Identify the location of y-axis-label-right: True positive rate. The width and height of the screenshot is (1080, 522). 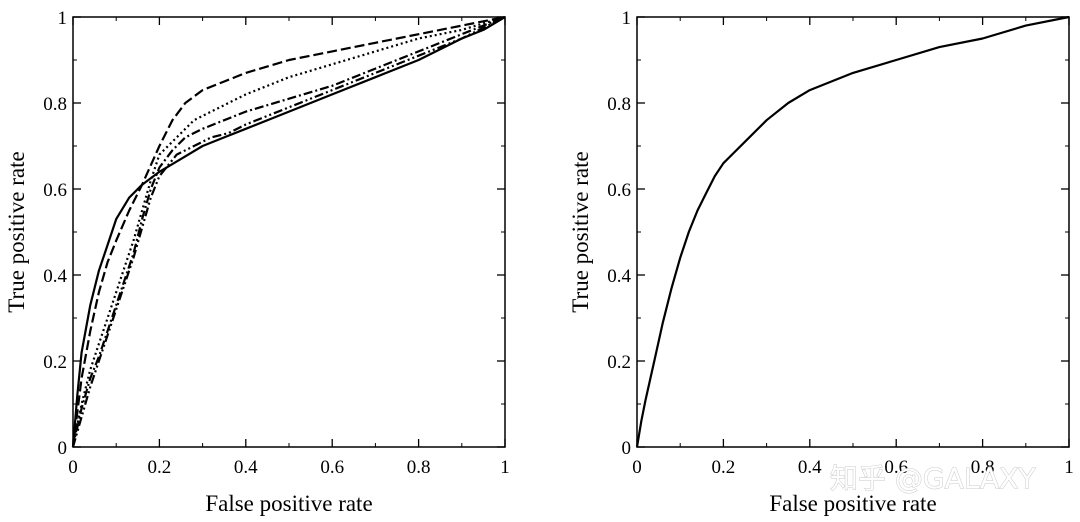
(580, 231).